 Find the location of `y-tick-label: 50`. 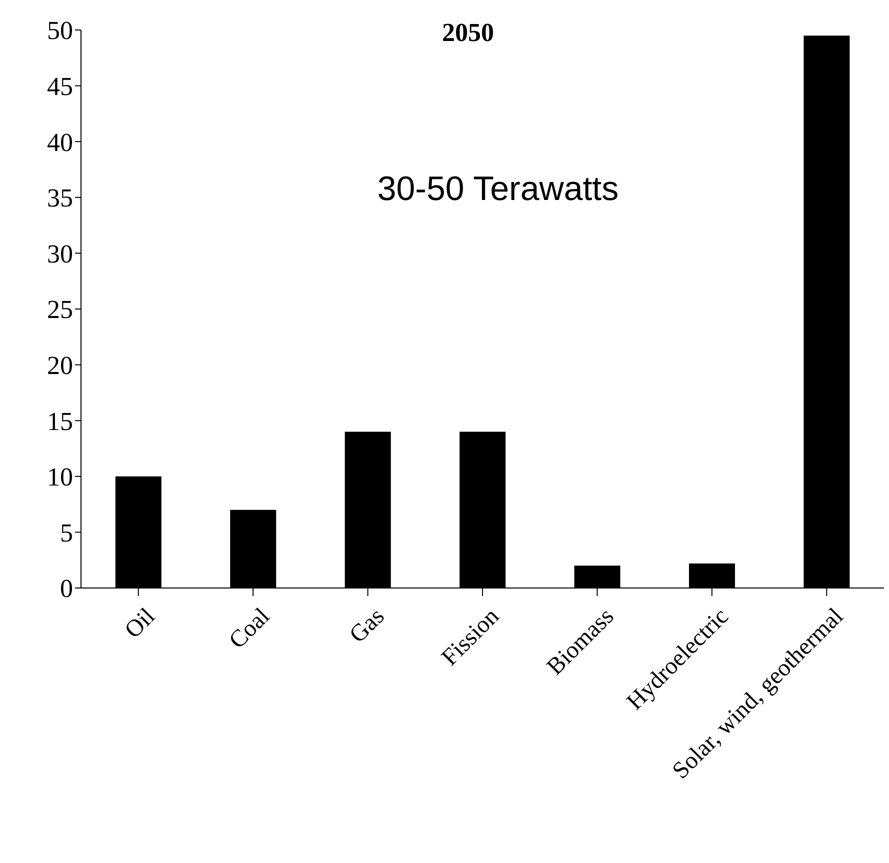

y-tick-label: 50 is located at coordinates (60, 31).